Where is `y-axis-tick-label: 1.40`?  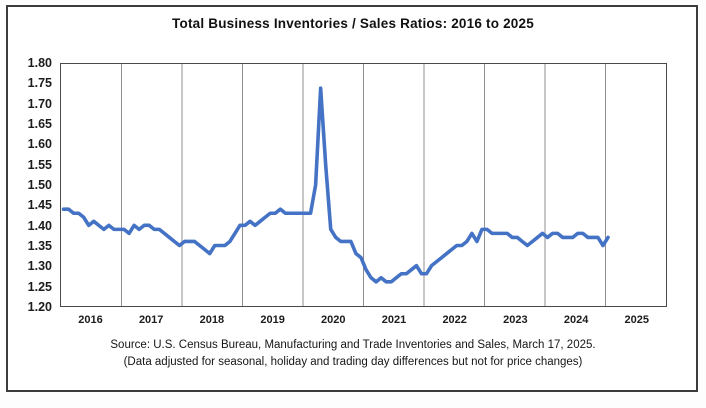
y-axis-tick-label: 1.40 is located at coordinates (39, 225).